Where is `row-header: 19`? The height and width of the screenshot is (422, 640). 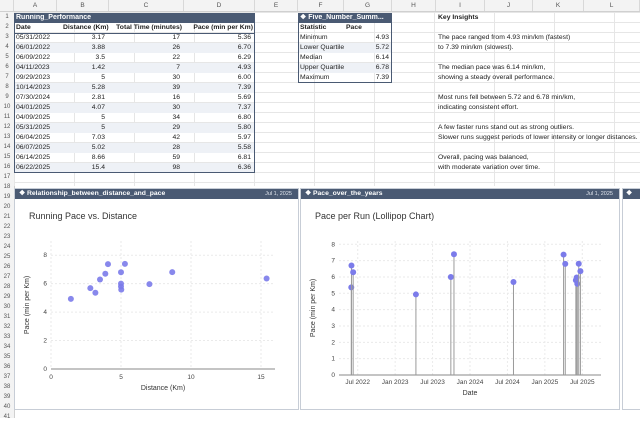
row-header: 19 is located at coordinates (7, 197).